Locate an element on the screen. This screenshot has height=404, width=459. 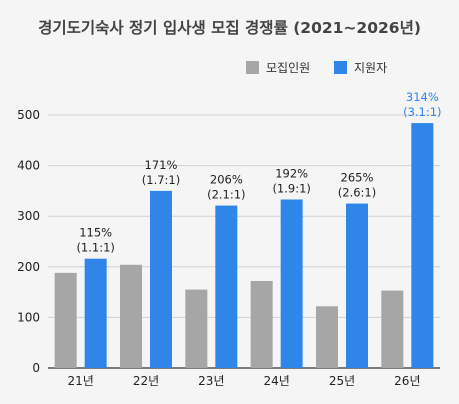
annotation-rate: 314% is located at coordinates (422, 97).